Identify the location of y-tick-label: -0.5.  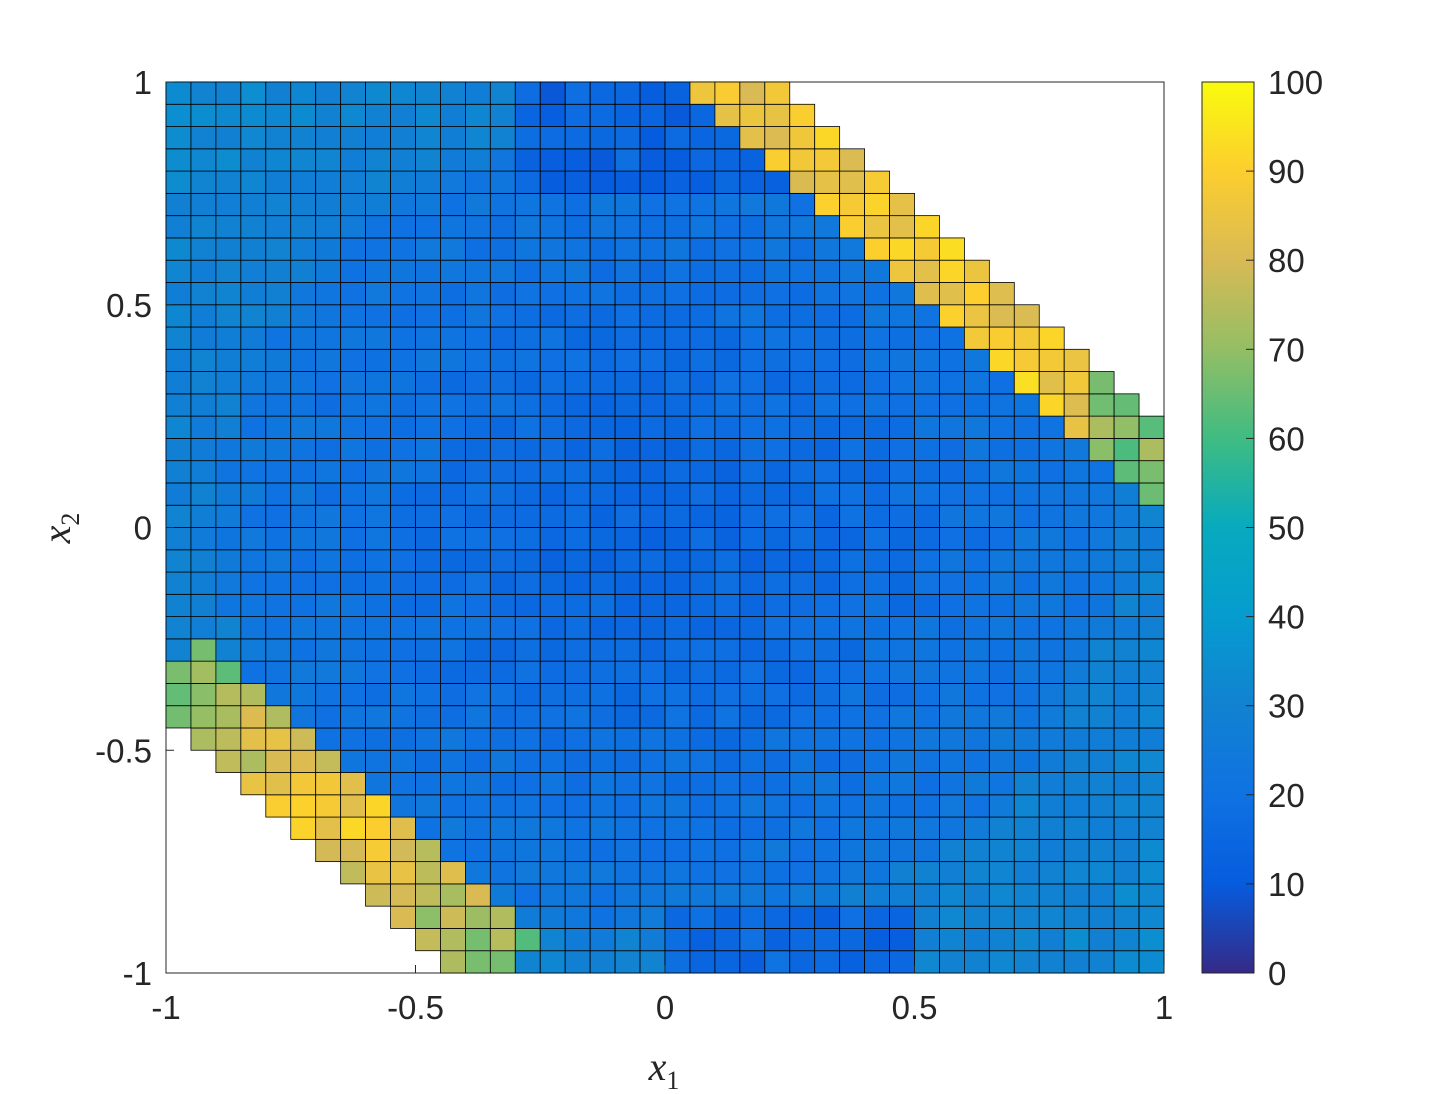
(123, 750).